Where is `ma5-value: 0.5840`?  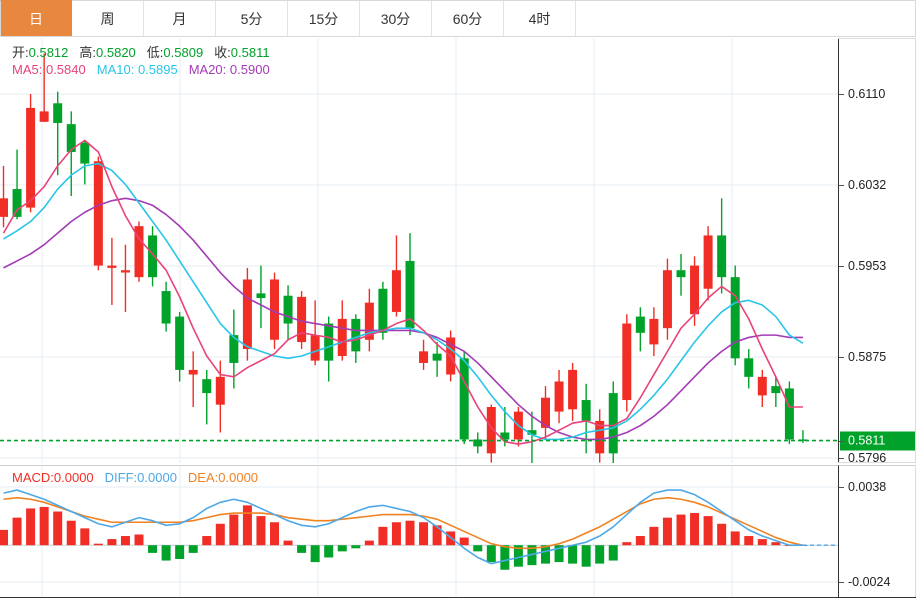 ma5-value: 0.5840 is located at coordinates (65, 69).